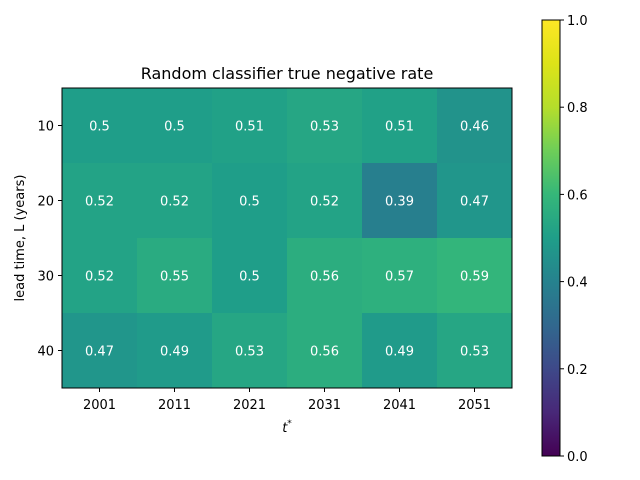  Describe the element at coordinates (577, 108) in the screenshot. I see `colorbar-tick-label: 0.8` at that location.